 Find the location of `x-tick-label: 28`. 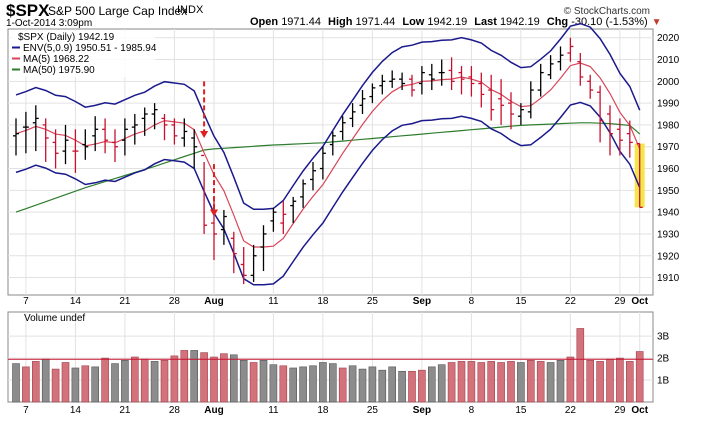

x-tick-label: 28 is located at coordinates (175, 301).